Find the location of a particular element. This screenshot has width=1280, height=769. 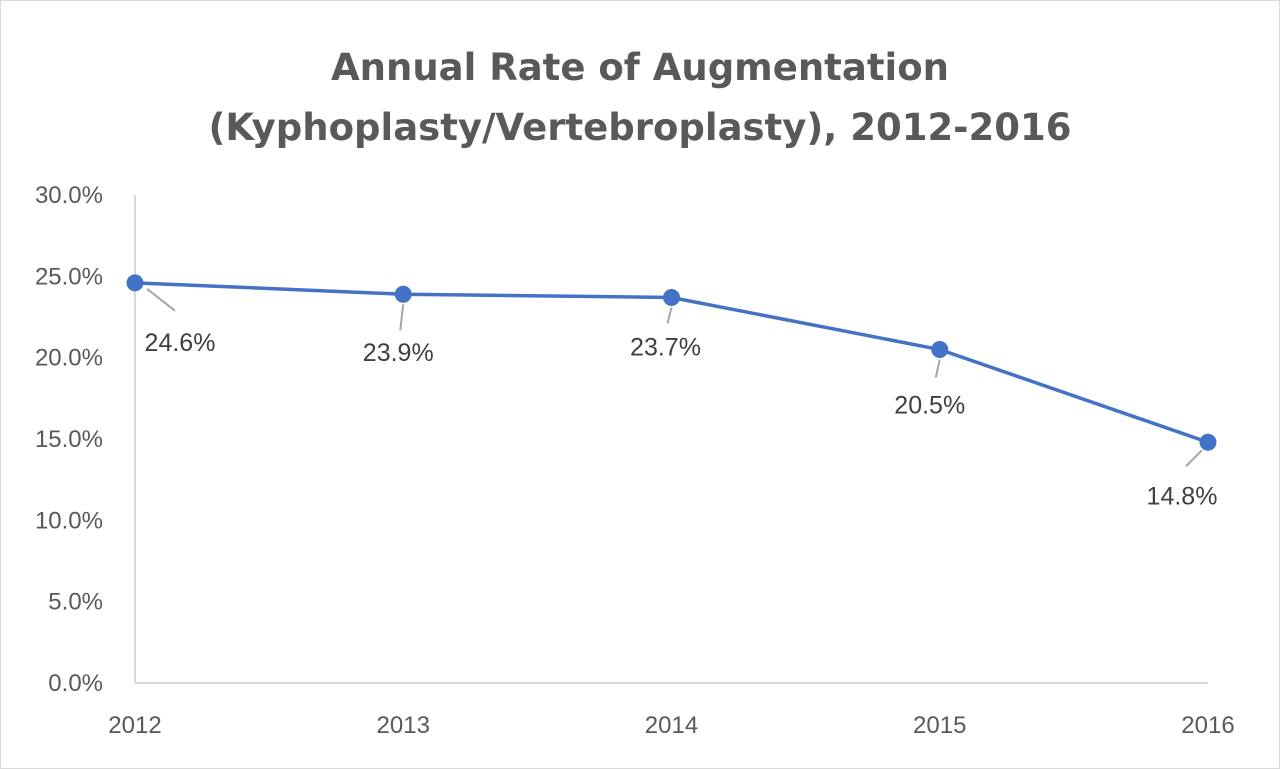

x-tick-label: 2015 is located at coordinates (939, 725).